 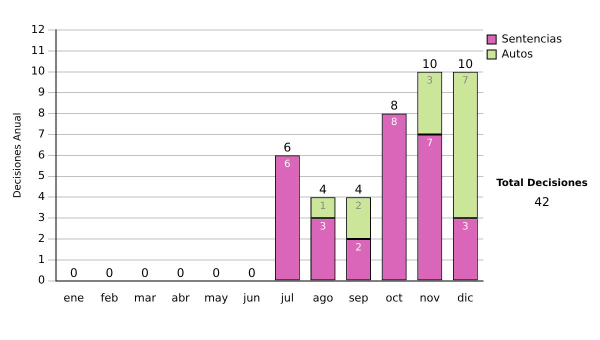 I want to click on y-tick-label: 8, so click(x=41, y=113).